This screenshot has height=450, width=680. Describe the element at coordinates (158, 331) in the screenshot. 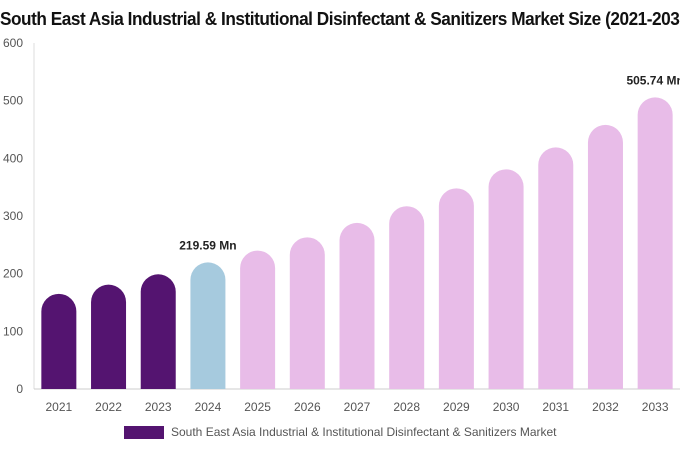

I see `bar-2023` at that location.